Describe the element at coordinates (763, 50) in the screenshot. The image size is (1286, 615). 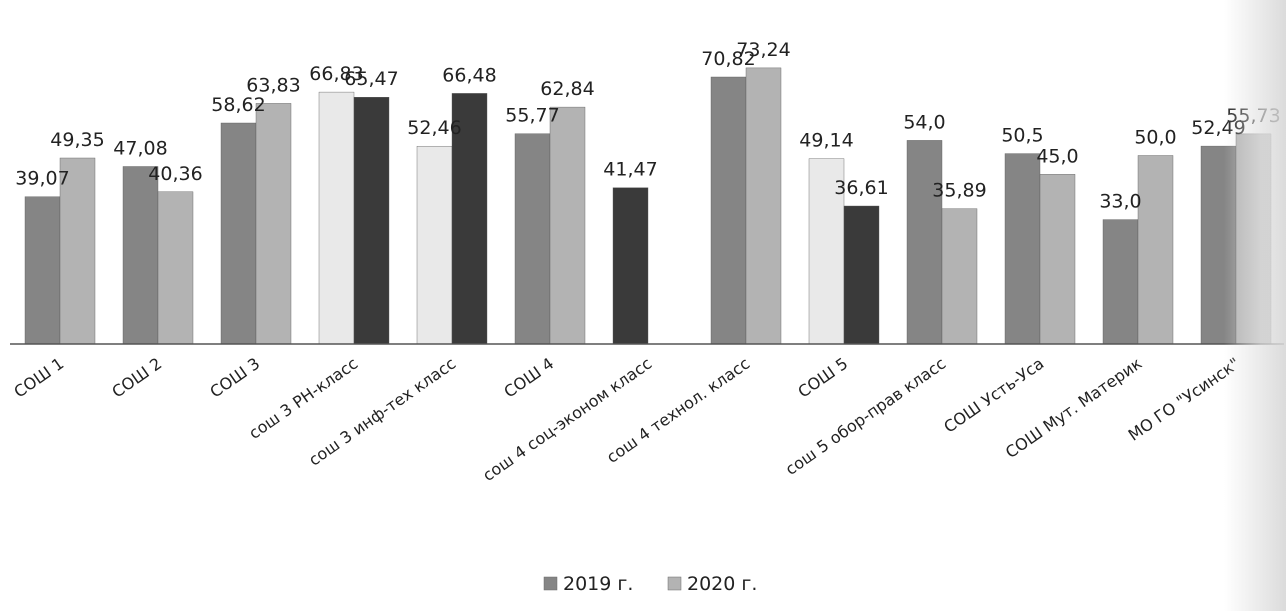
I see `data-label-series2-7: 73,24` at that location.